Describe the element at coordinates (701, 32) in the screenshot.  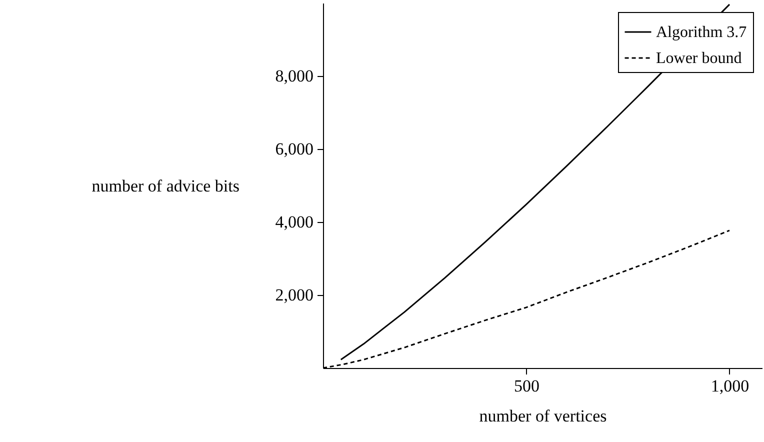
I see `legend-label: Algorithm 3.7` at that location.